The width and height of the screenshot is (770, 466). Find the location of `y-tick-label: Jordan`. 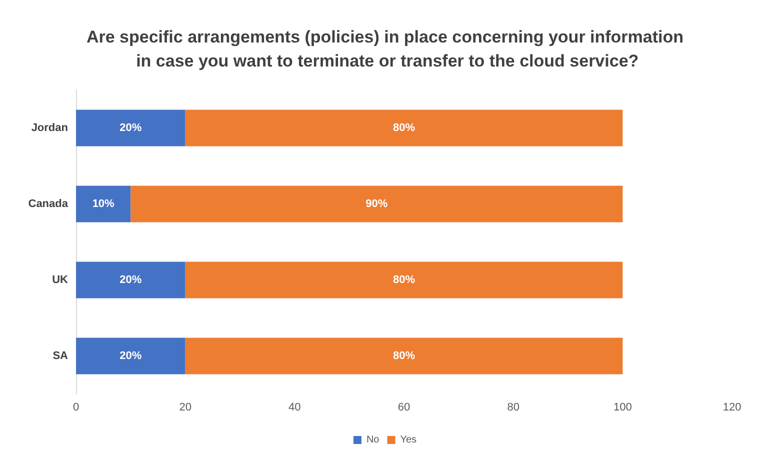

y-tick-label: Jordan is located at coordinates (49, 128).